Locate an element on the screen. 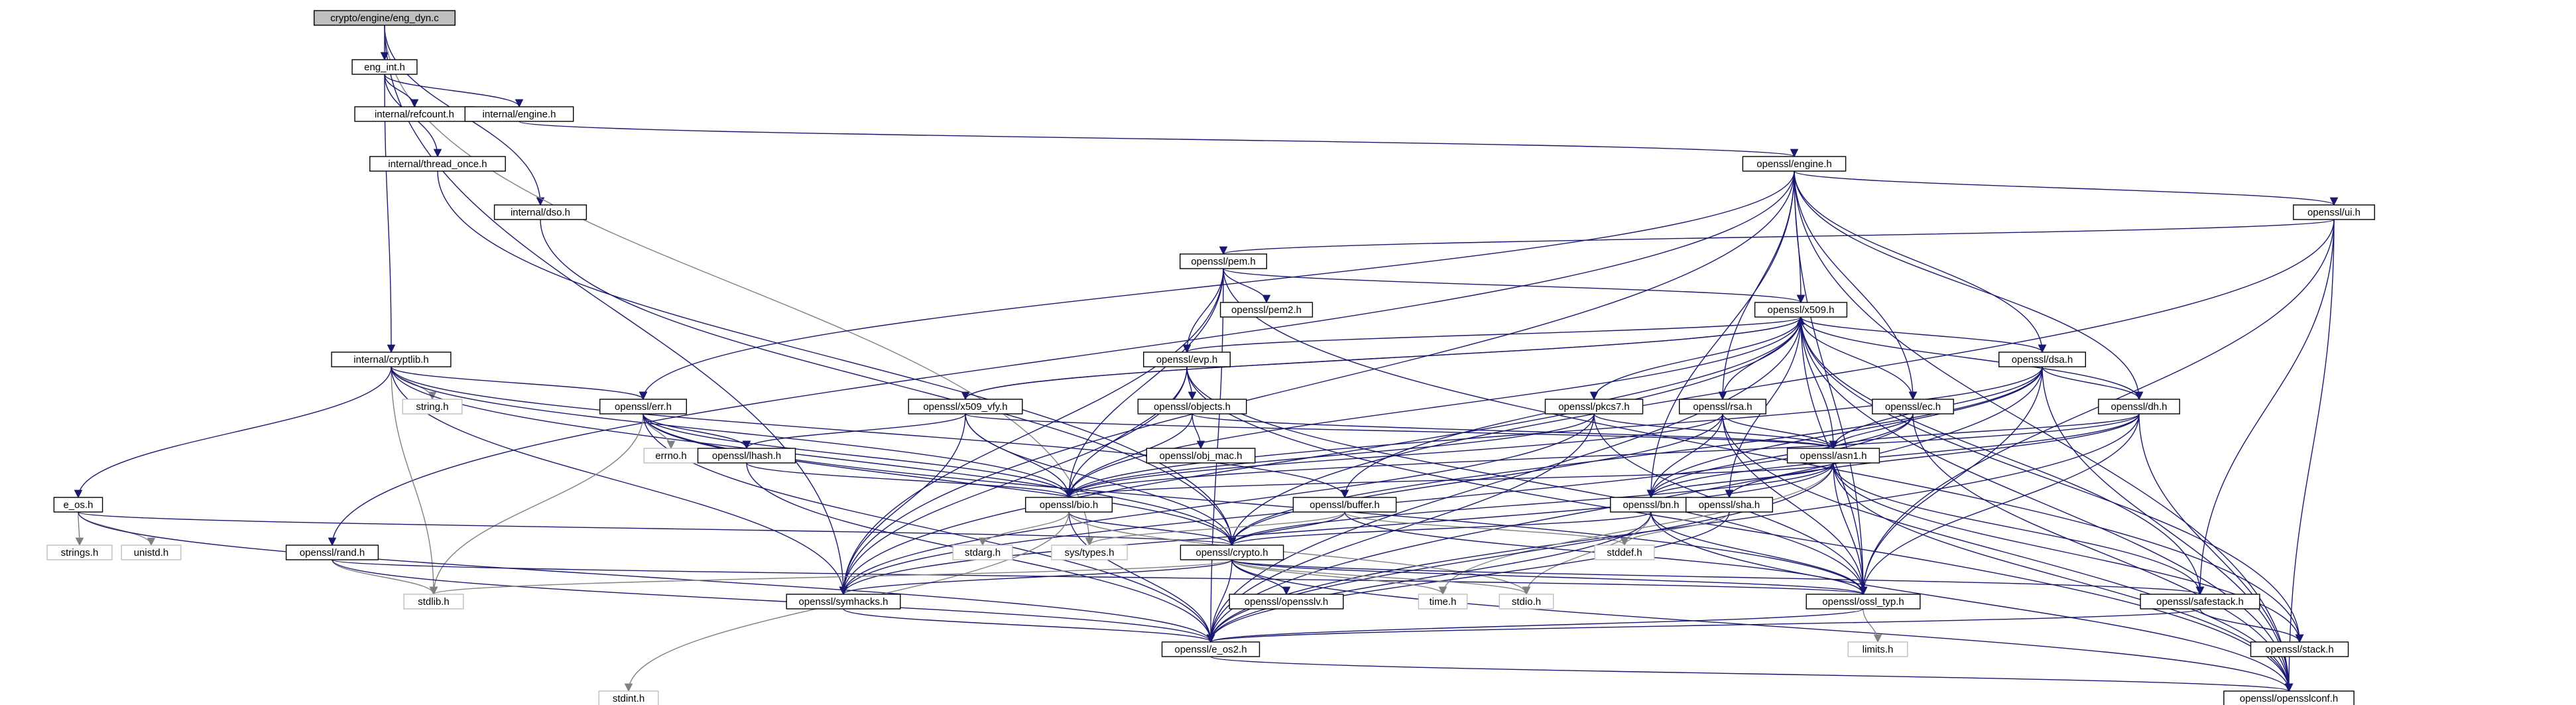  edge-cryptlib-to-err is located at coordinates (519, 384).